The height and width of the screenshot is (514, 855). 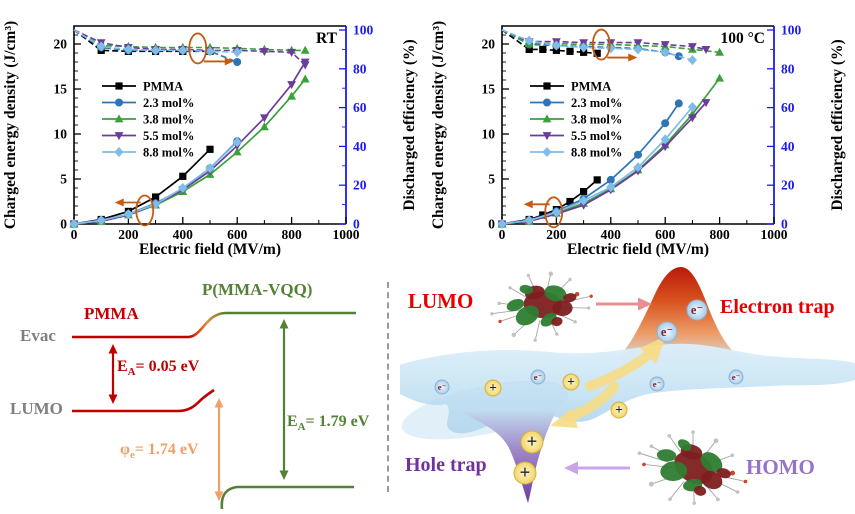 I want to click on ea-vqq-arrow, so click(x=284, y=399).